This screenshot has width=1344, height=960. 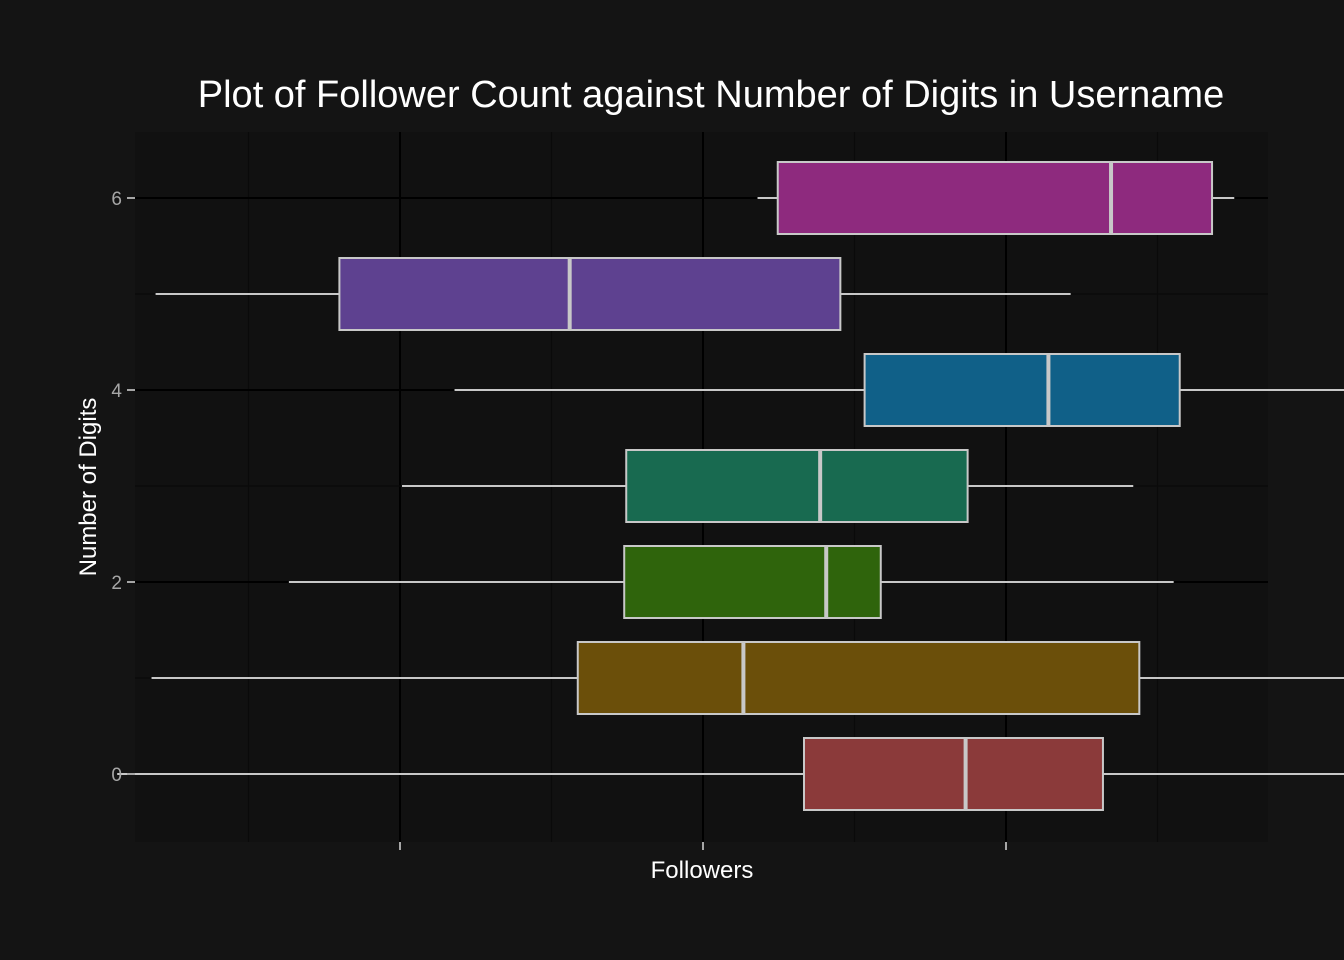 I want to click on y-tick-label: 6, so click(x=116, y=199).